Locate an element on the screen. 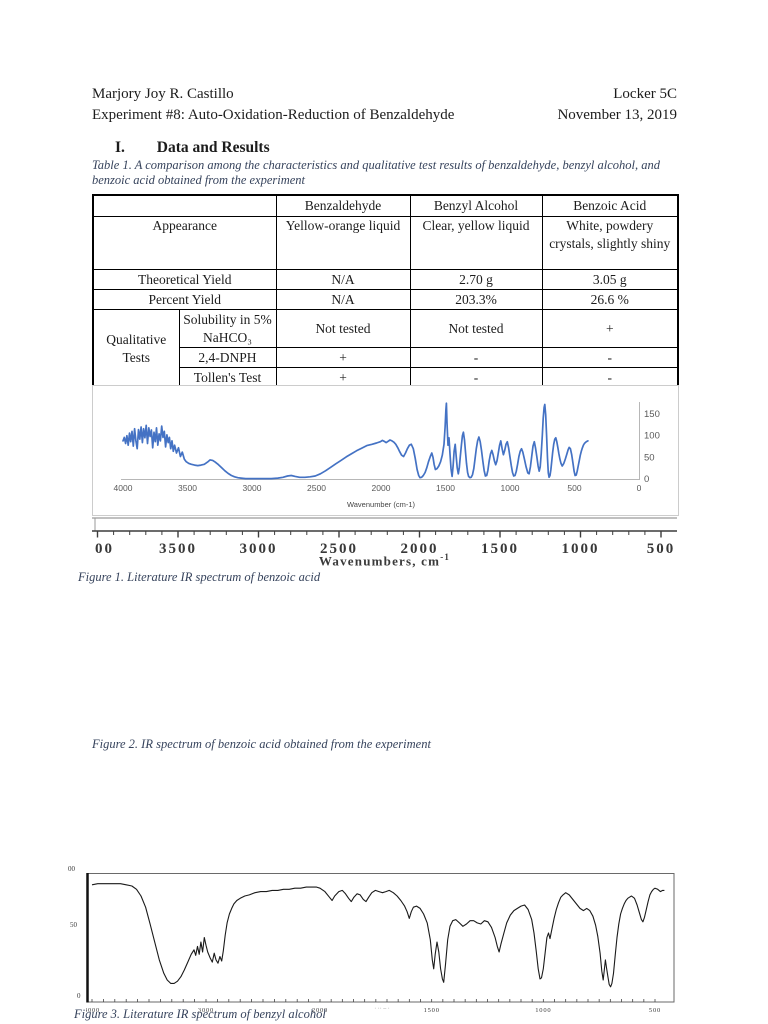  table-row: Tollen's Test + - - is located at coordinates (386, 378).